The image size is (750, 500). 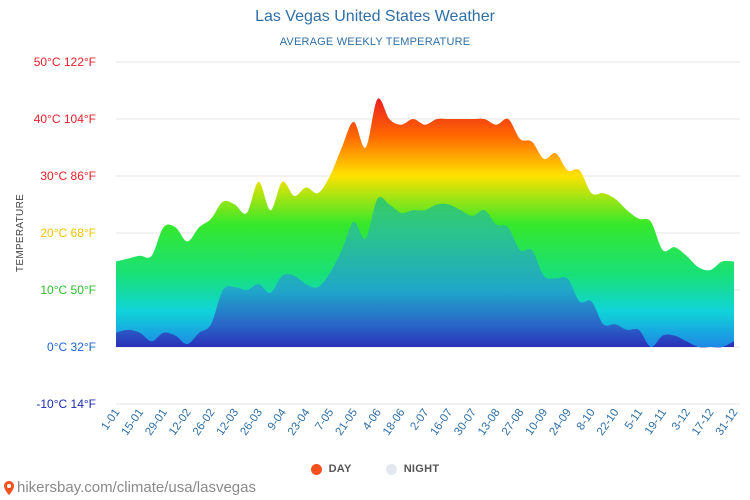 I want to click on legend-item-night: NIGHT, so click(x=412, y=469).